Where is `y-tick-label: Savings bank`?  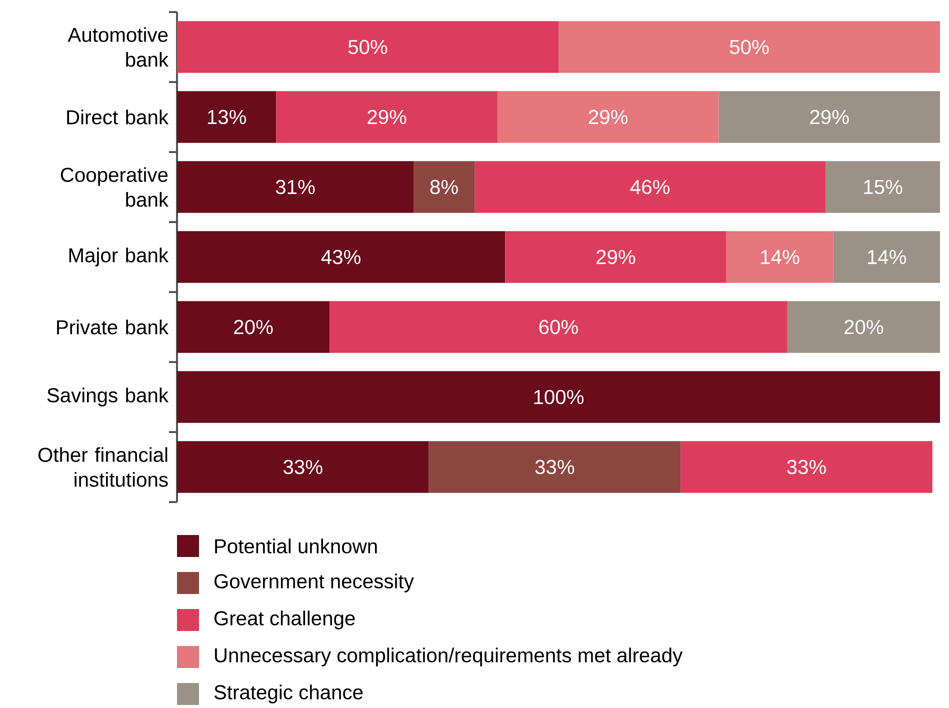 y-tick-label: Savings bank is located at coordinates (108, 397).